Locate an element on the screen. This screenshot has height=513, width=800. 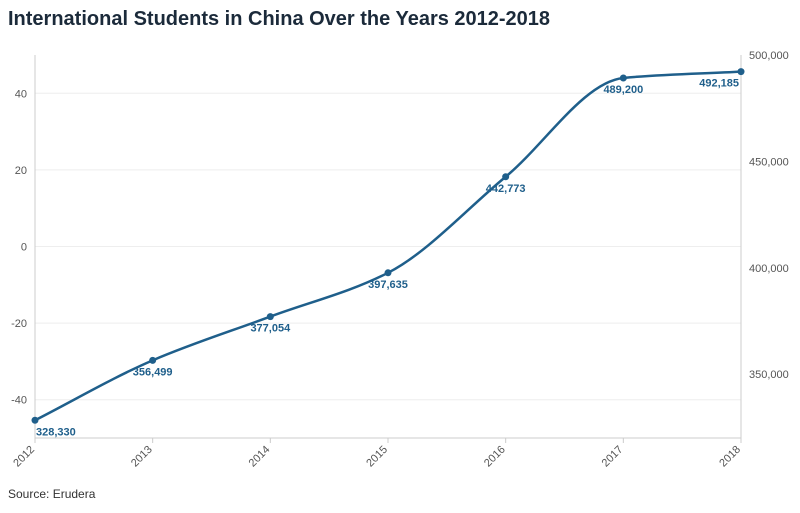
x-axis-tick-label: 2014 is located at coordinates (260, 457).